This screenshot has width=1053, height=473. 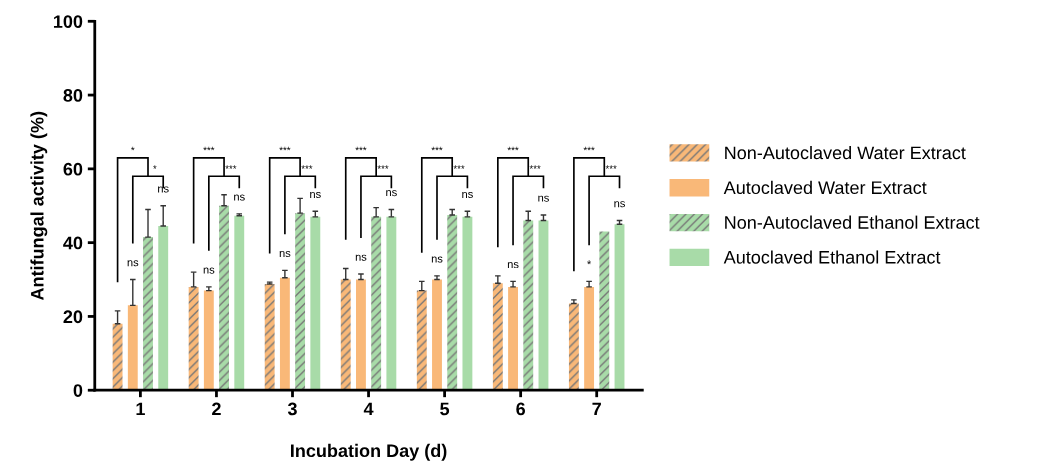 I want to click on legend-label: Autoclaved Ethanol Extract, so click(x=832, y=257).